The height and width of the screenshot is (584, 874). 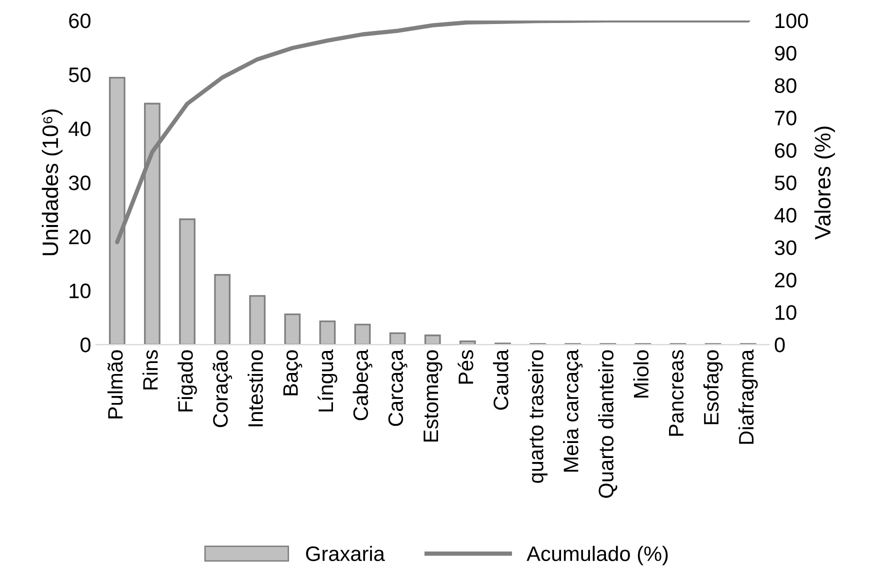 What do you see at coordinates (52, 183) in the screenshot?
I see `y-axis-title: Unidades (10⁶)` at bounding box center [52, 183].